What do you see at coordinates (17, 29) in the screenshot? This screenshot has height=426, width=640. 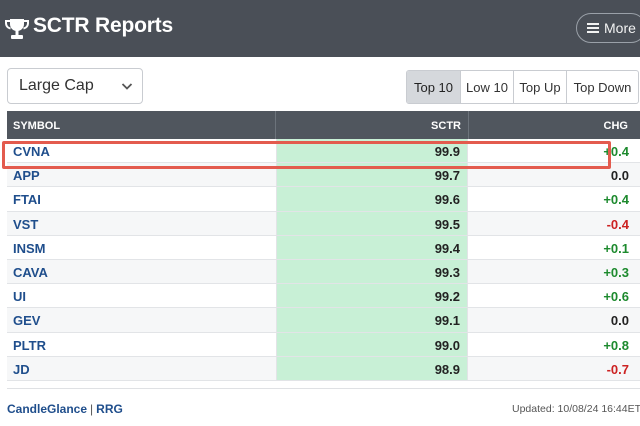 I see `trophy-icon` at bounding box center [17, 29].